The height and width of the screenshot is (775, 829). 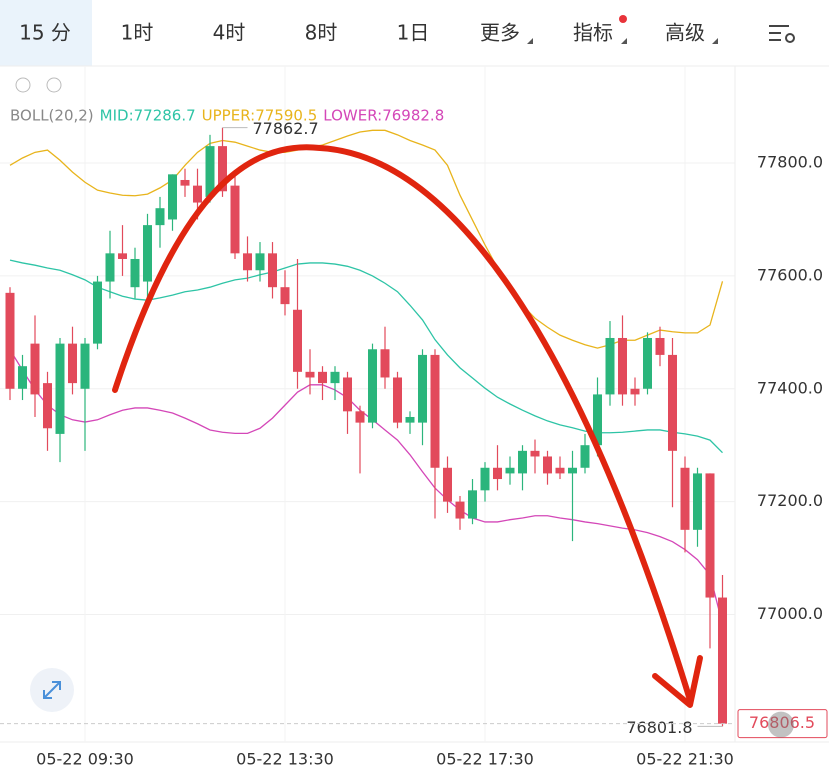 What do you see at coordinates (260, 116) in the screenshot?
I see `legend-entry: UPPER:77590.5` at bounding box center [260, 116].